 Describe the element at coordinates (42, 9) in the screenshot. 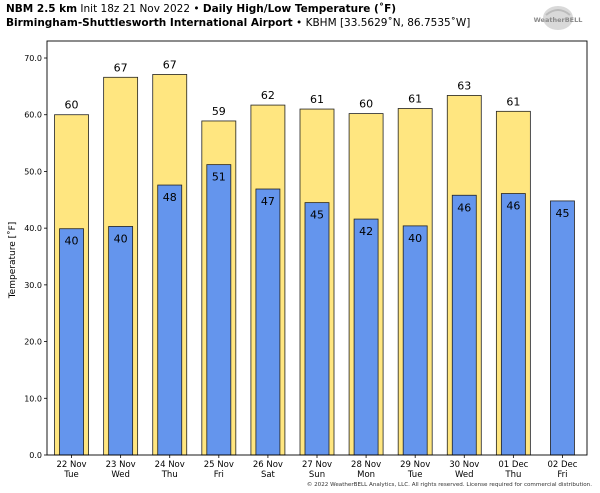

I see `model-name: NBM 2.5 km` at that location.